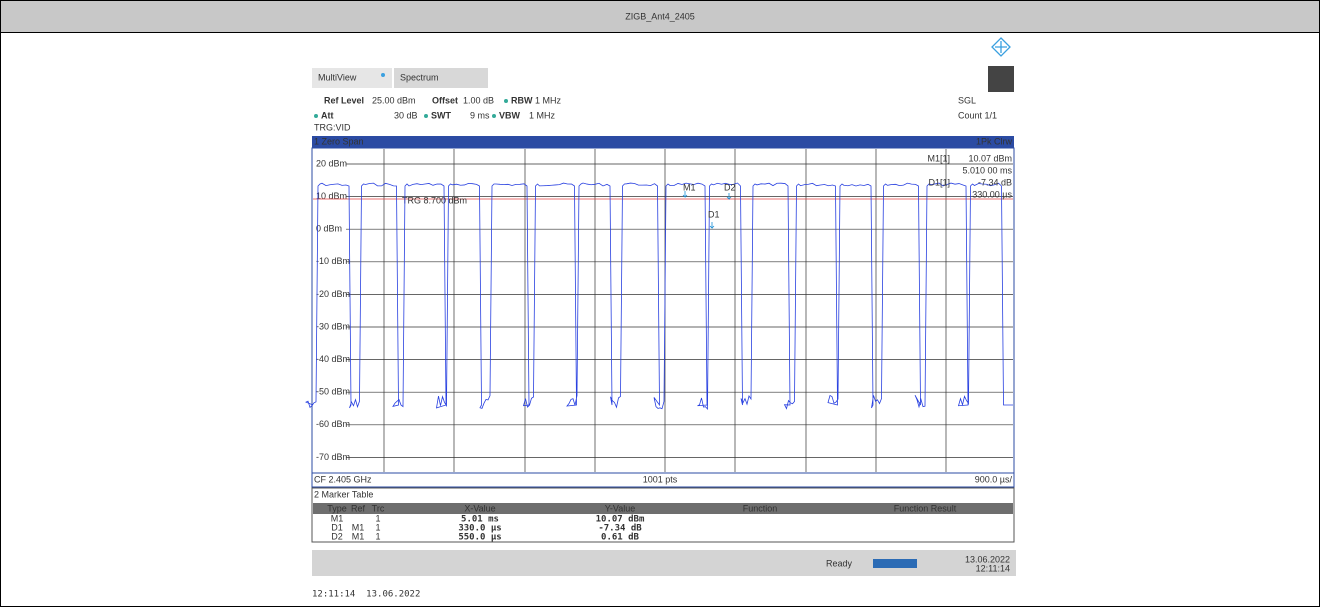 The image size is (1320, 607). Describe the element at coordinates (333, 424) in the screenshot. I see `y-label: -60 dBm` at that location.